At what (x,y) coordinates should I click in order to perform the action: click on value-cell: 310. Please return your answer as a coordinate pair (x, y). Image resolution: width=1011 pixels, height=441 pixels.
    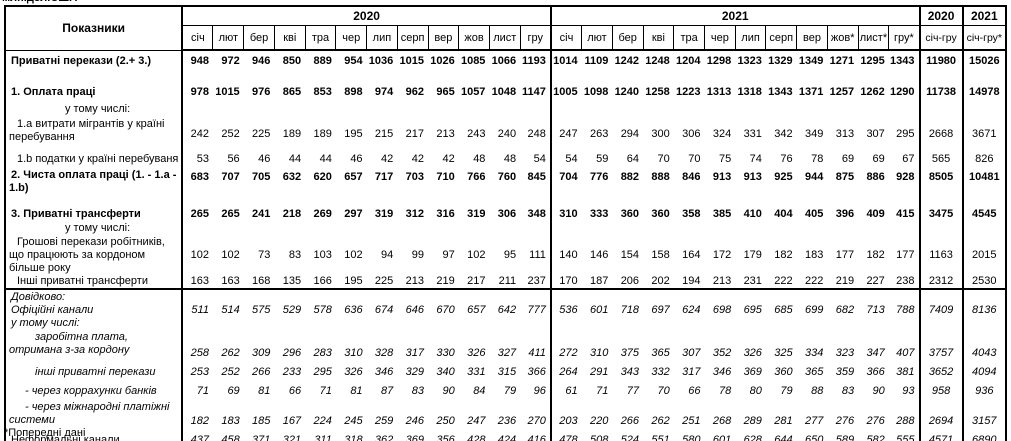
    Looking at the image, I should click on (599, 353).